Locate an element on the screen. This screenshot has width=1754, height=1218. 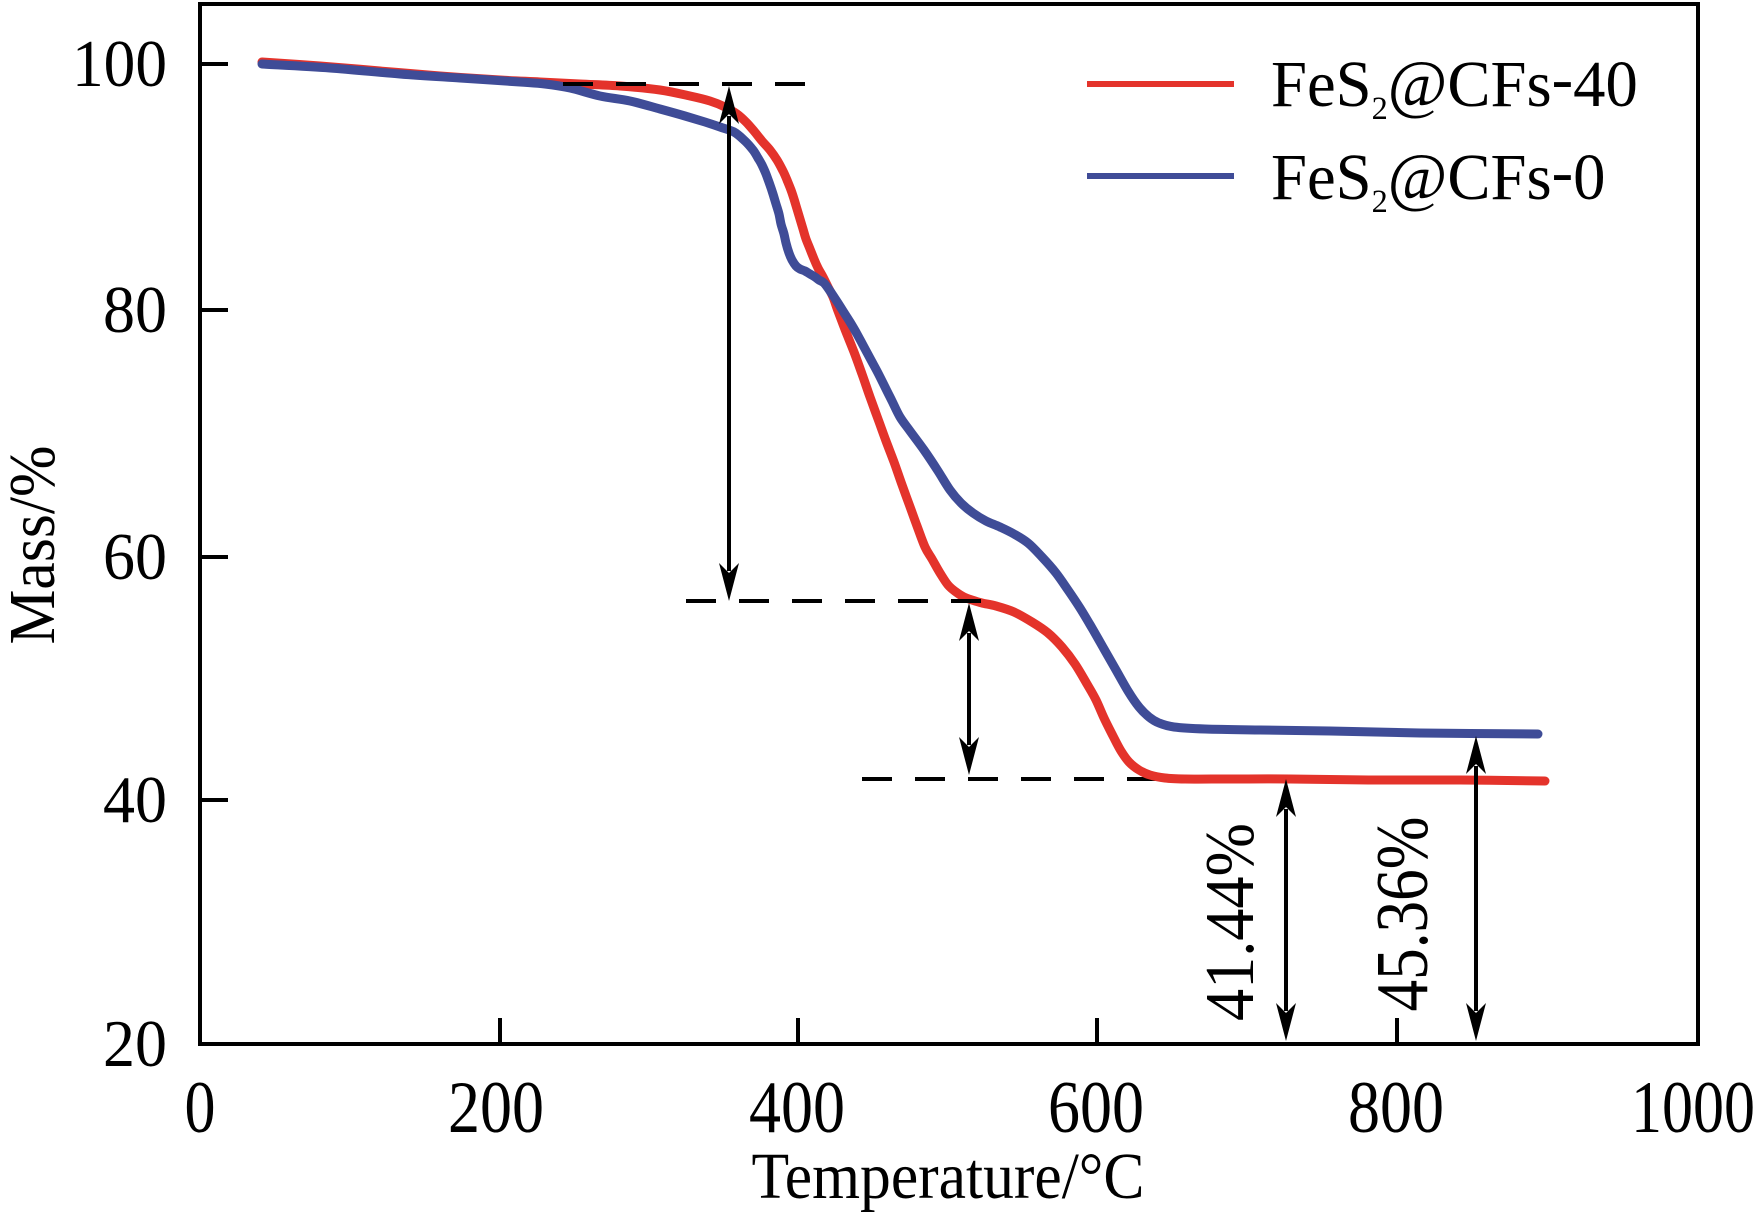
svg-text: 600 is located at coordinates (1096, 1108).